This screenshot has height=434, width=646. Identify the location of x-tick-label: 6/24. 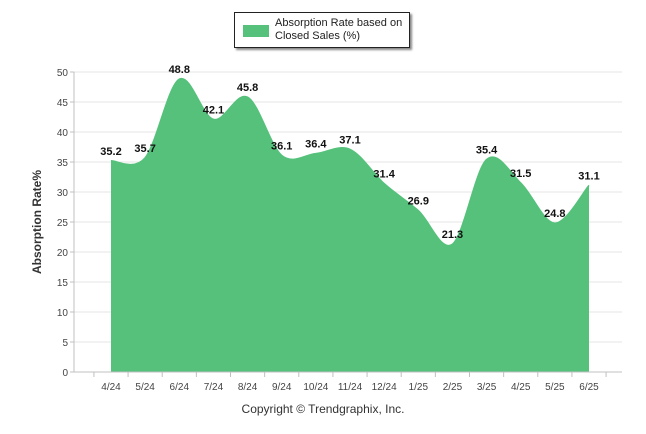
(180, 387).